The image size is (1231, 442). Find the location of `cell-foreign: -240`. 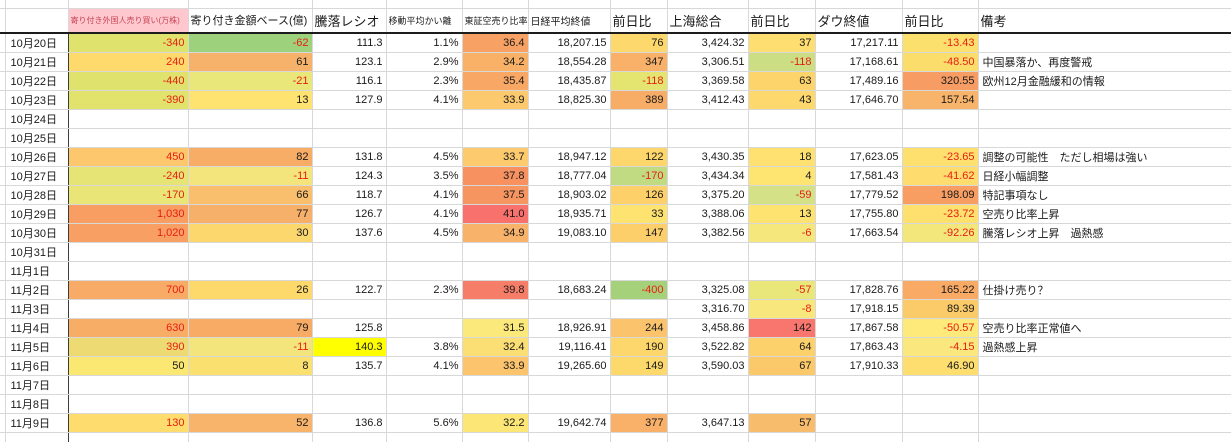

cell-foreign: -240 is located at coordinates (128, 176).